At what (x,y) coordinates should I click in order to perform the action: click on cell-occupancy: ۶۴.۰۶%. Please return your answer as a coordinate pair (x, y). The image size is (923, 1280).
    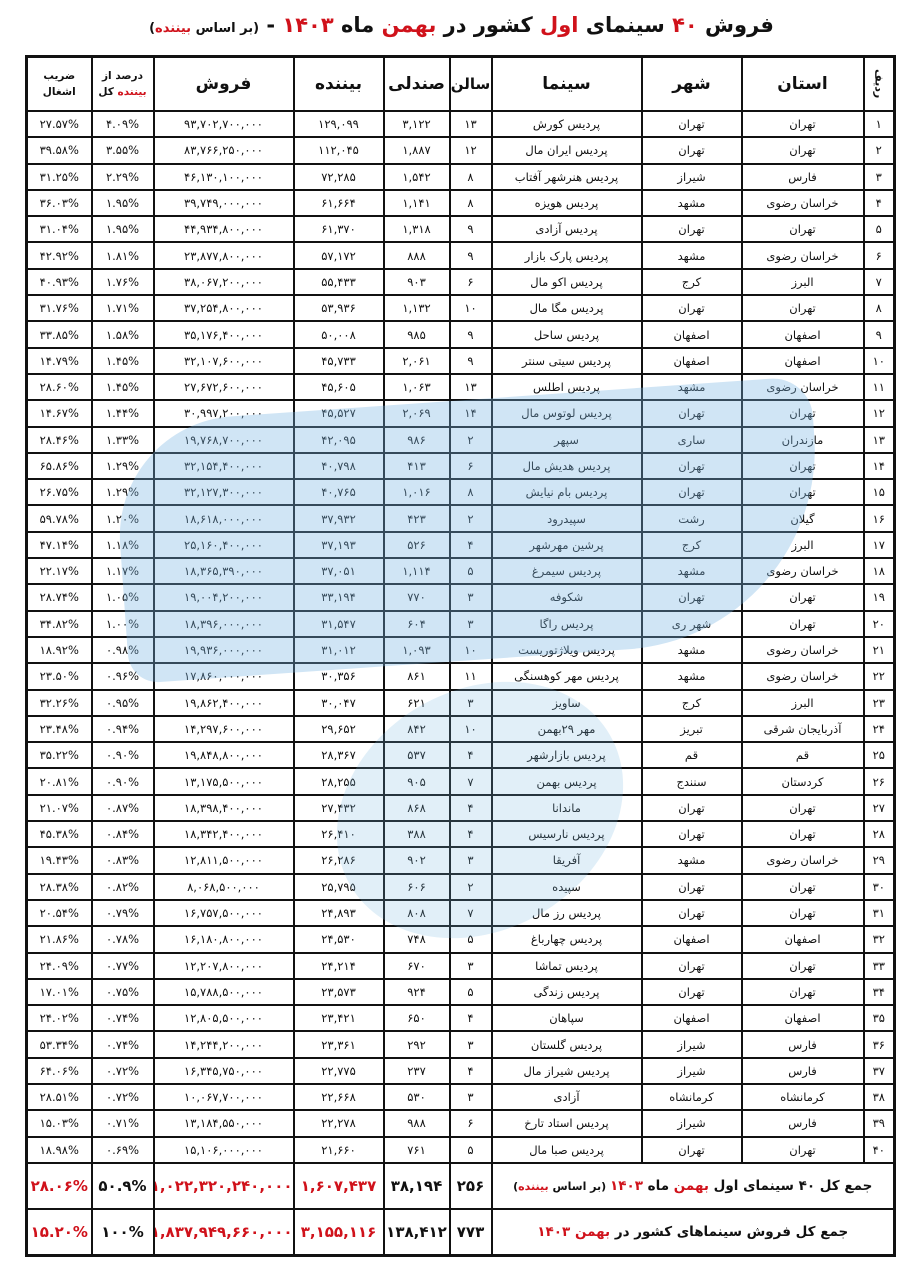
    Looking at the image, I should click on (59, 1070).